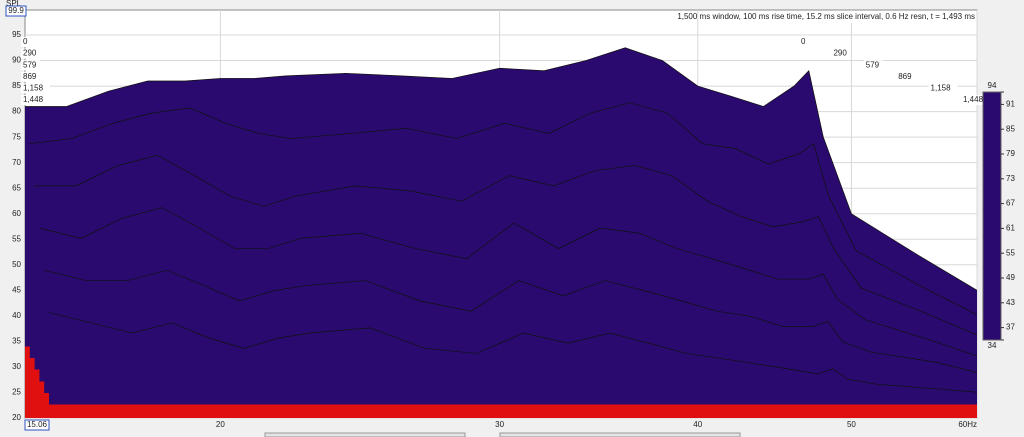  Describe the element at coordinates (14, 4) in the screenshot. I see `y-axis-label: SPL` at that location.